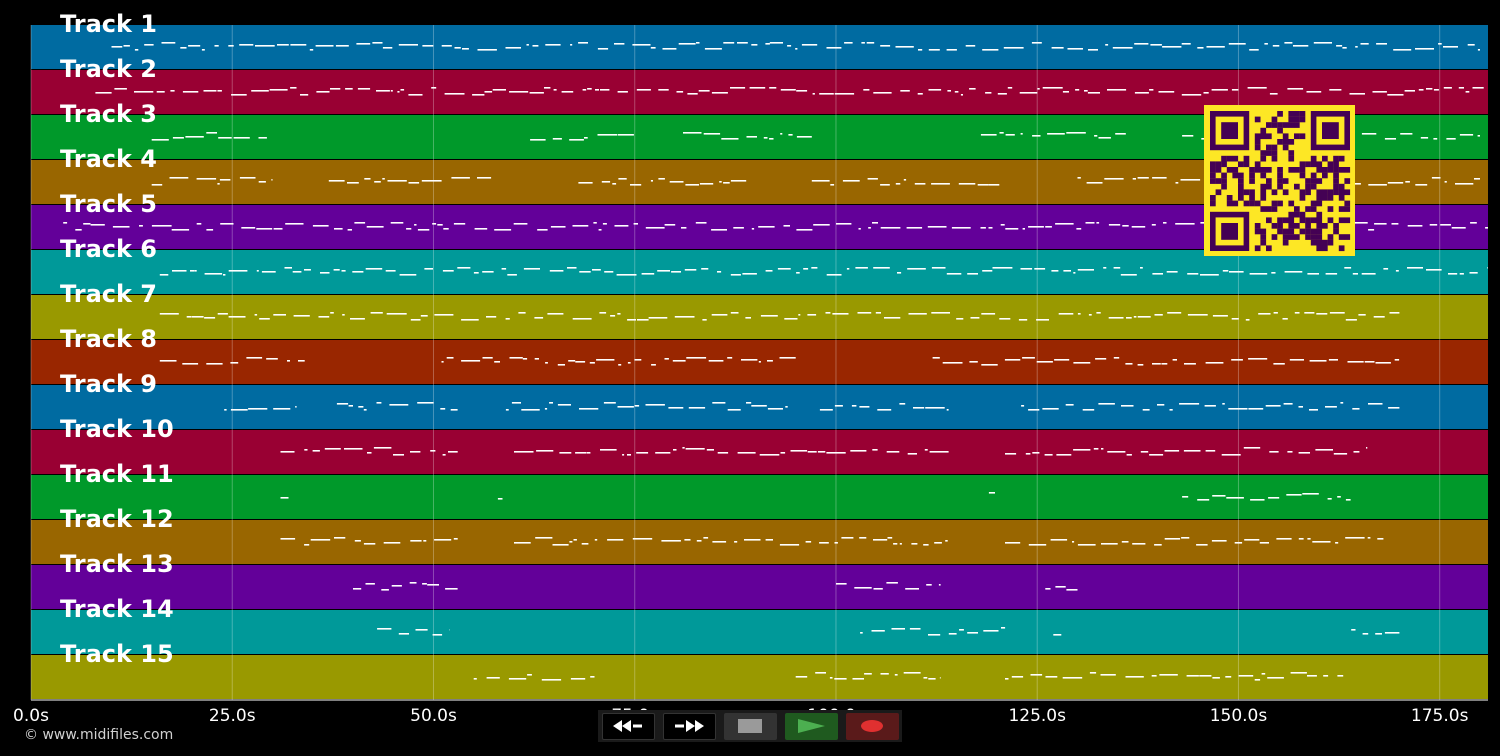 The width and height of the screenshot is (1500, 756). What do you see at coordinates (811, 726) in the screenshot?
I see `play-button` at bounding box center [811, 726].